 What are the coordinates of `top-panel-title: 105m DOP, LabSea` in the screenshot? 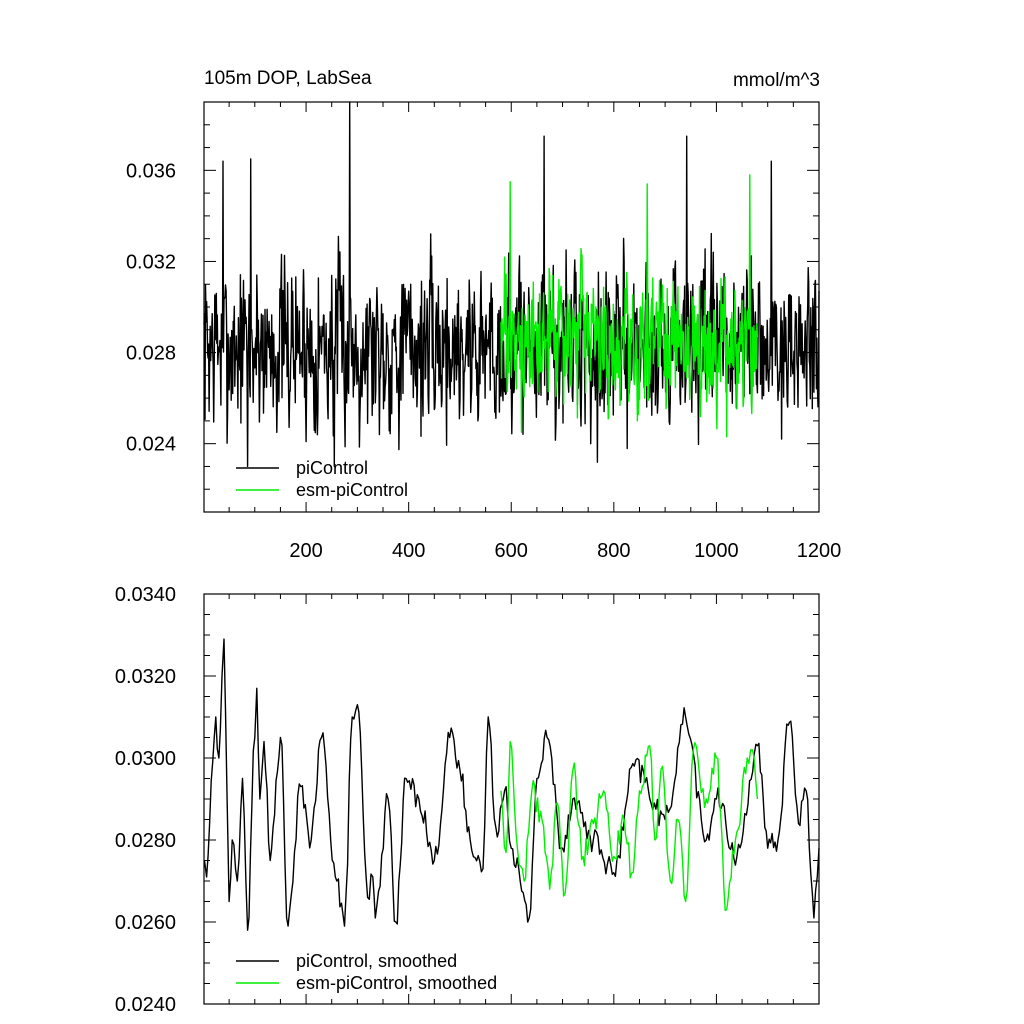 It's located at (288, 78).